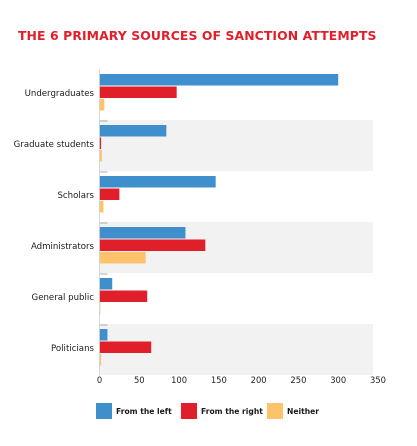  Describe the element at coordinates (179, 380) in the screenshot. I see `x-tick-label: 100` at that location.